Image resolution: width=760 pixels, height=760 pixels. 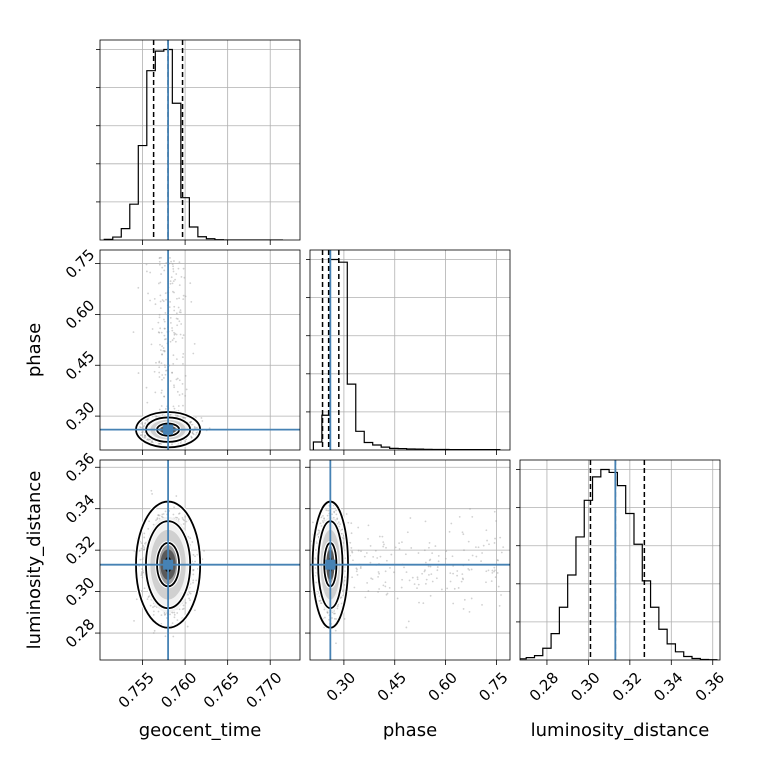 What do you see at coordinates (80, 314) in the screenshot?
I see `y-tick-label-phase-2: 0.60` at bounding box center [80, 314].